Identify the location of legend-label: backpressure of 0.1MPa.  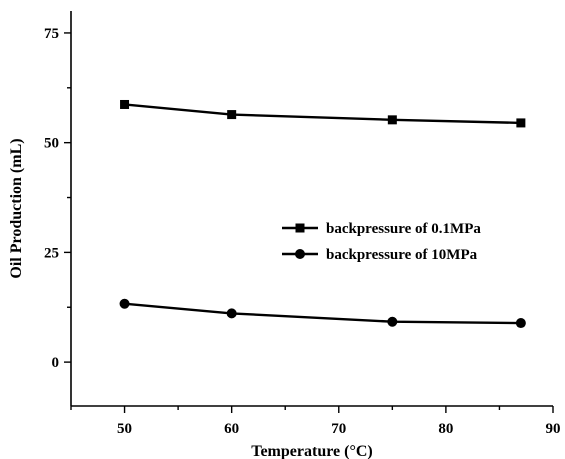
(403, 229).